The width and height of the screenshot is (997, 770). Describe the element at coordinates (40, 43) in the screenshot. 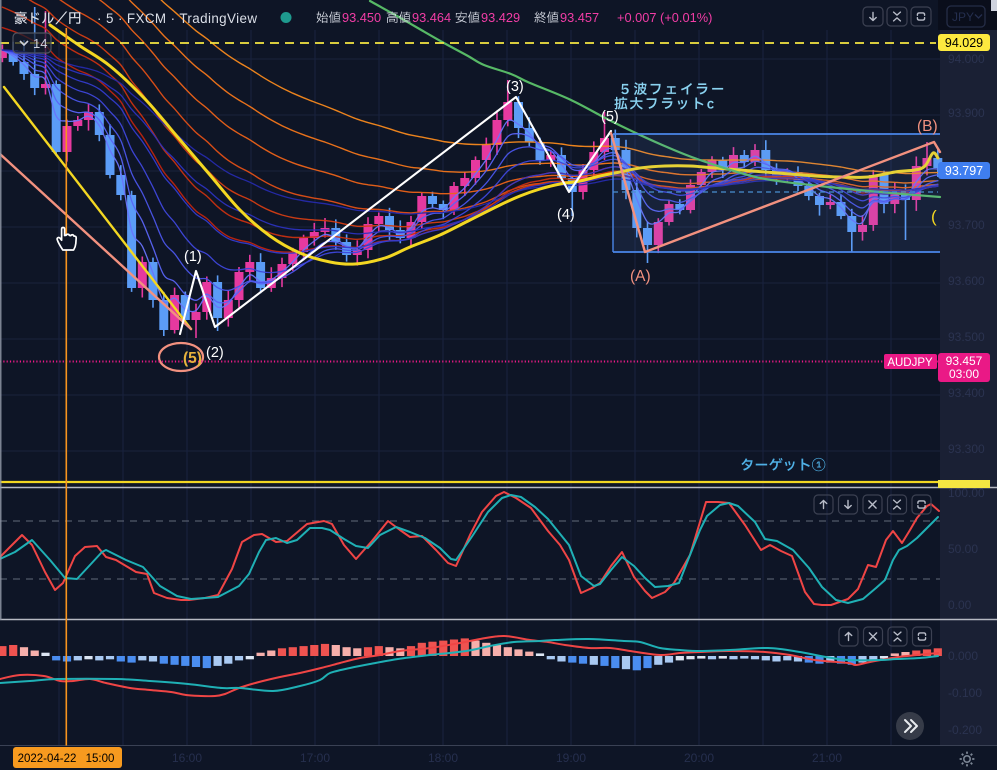

I see `svg-text: 14` at that location.